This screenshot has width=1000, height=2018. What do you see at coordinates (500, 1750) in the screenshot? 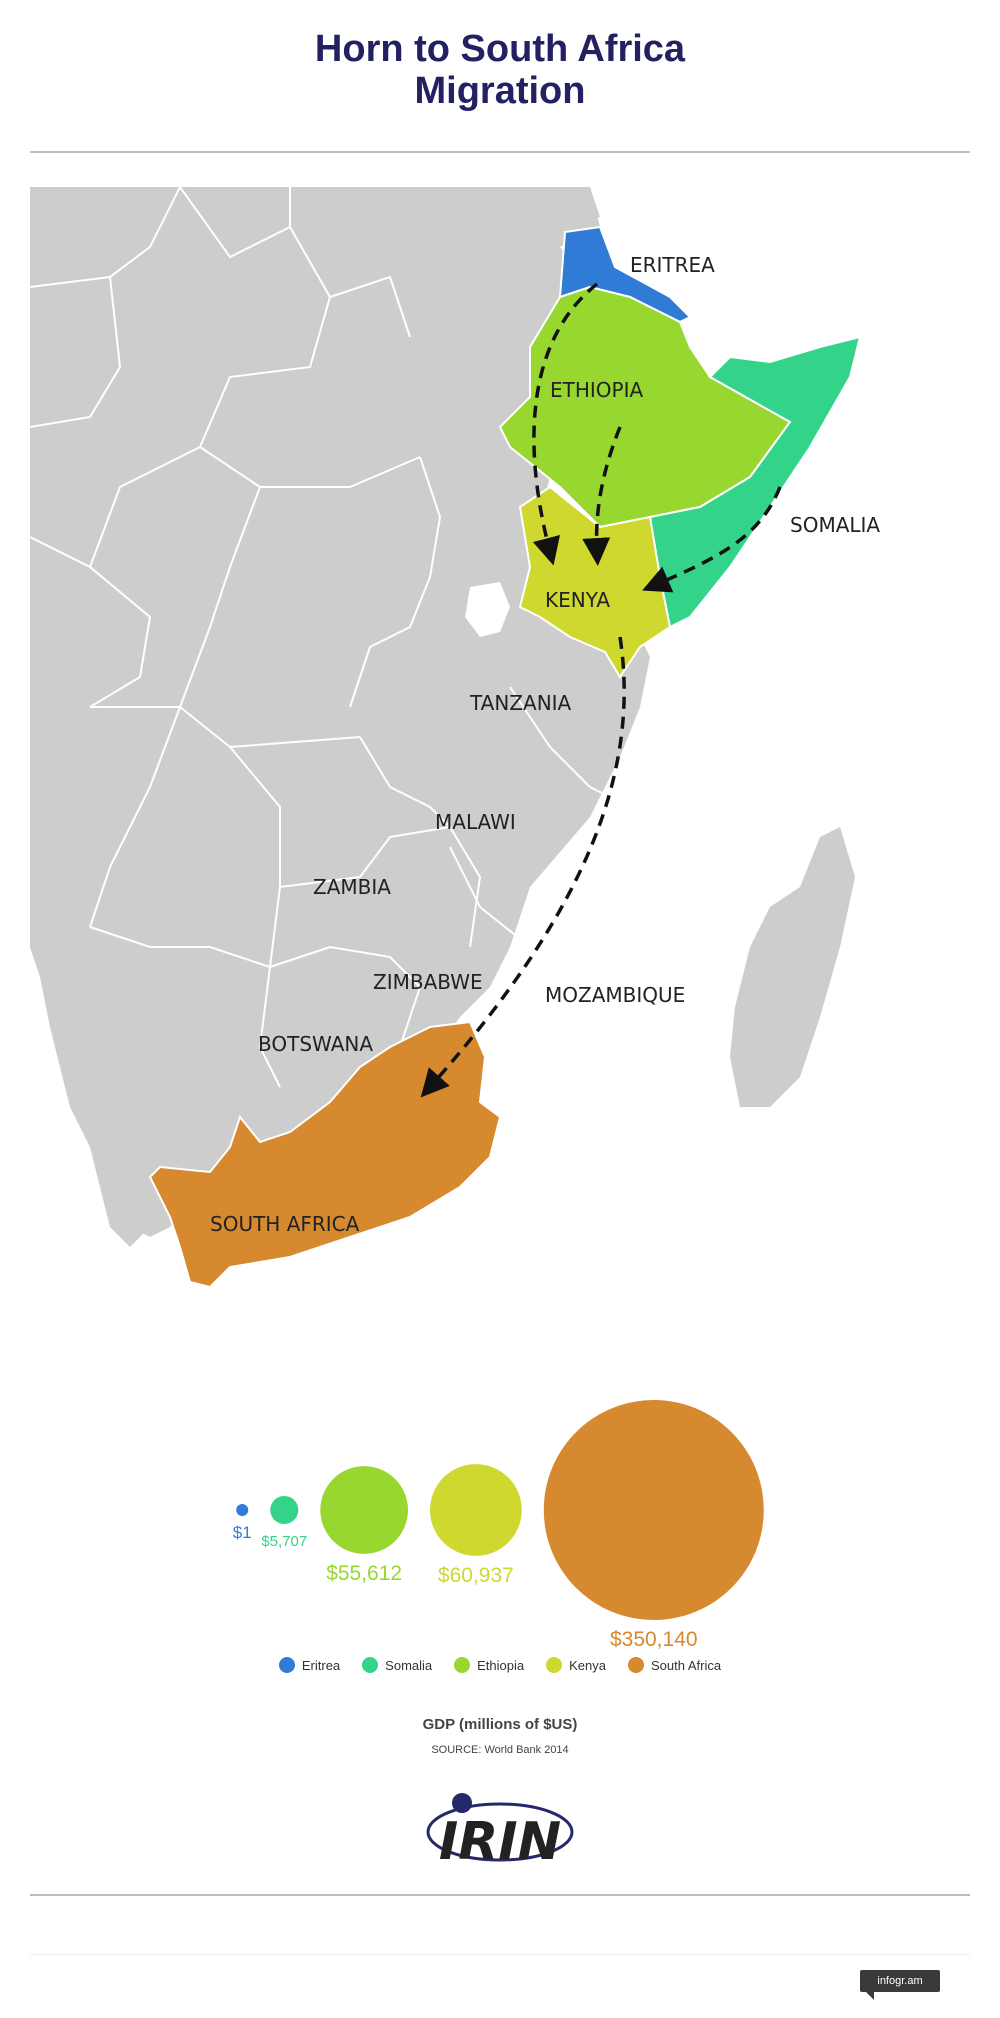
I see `chart-source: SOURCE: World Bank 2014` at bounding box center [500, 1750].